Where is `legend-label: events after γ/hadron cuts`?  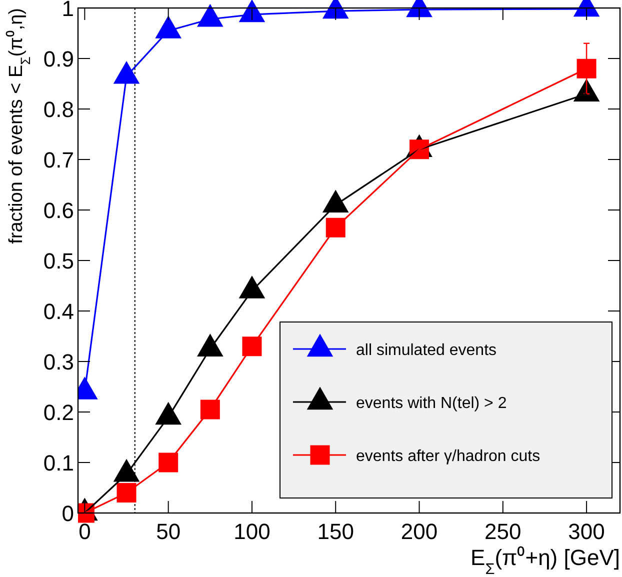
legend-label: events after γ/hadron cuts is located at coordinates (448, 456).